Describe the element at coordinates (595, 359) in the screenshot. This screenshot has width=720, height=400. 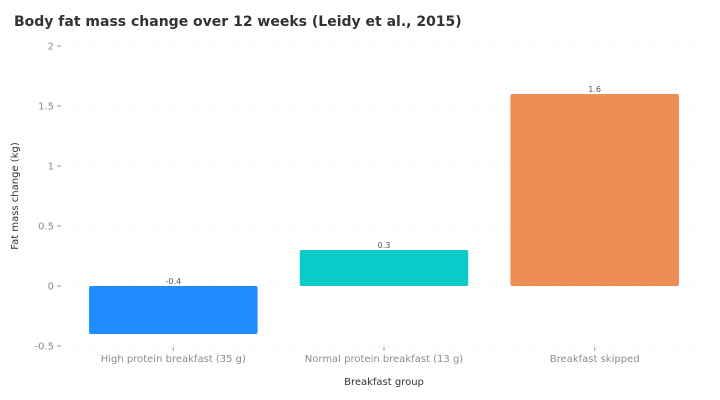
I see `x-tick-label: Breakfast skipped` at that location.